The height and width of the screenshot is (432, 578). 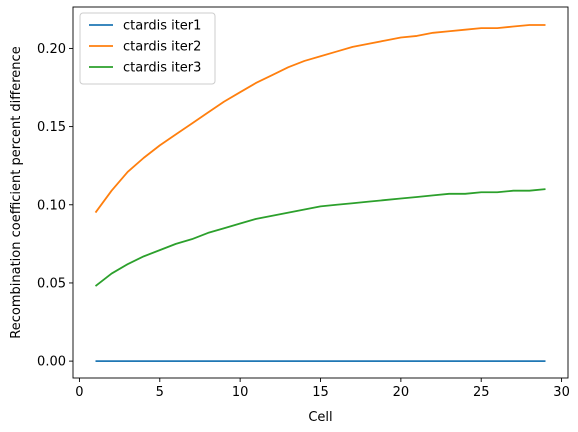 What do you see at coordinates (162, 47) in the screenshot?
I see `legend-label-2: ctardis iter2` at bounding box center [162, 47].